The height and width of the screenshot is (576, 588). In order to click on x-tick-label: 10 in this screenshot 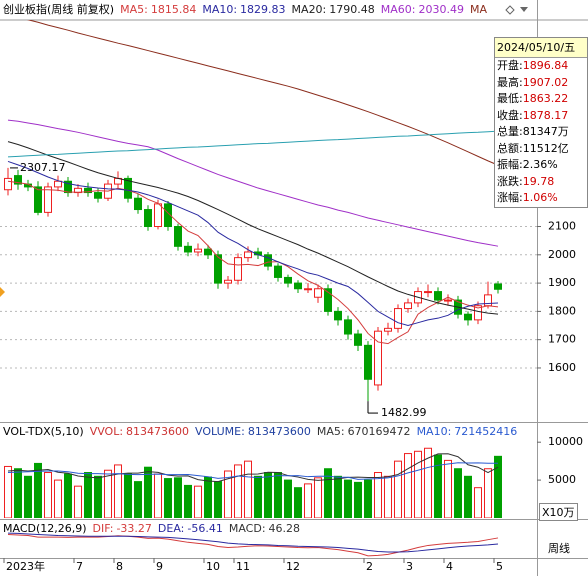, I will do `click(213, 566)`.